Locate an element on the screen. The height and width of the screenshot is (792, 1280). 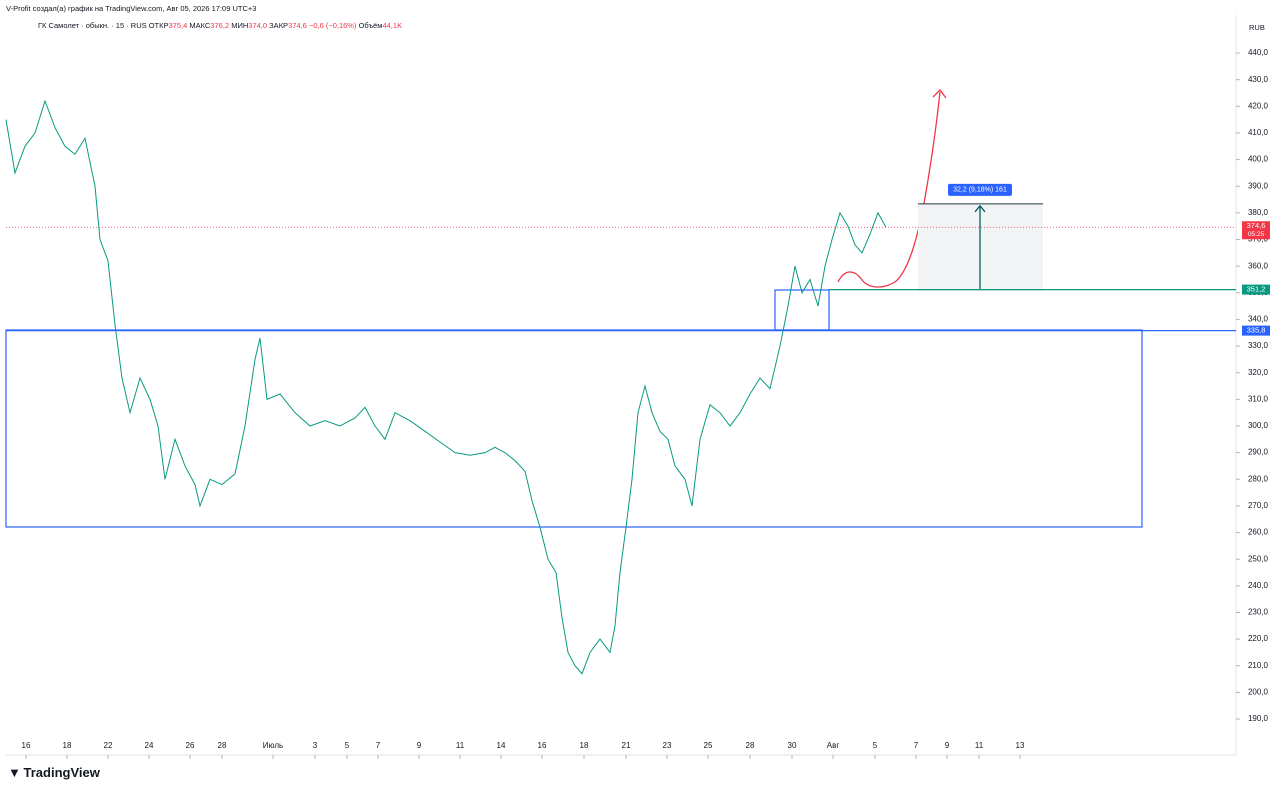
breakout-box is located at coordinates (802, 310).